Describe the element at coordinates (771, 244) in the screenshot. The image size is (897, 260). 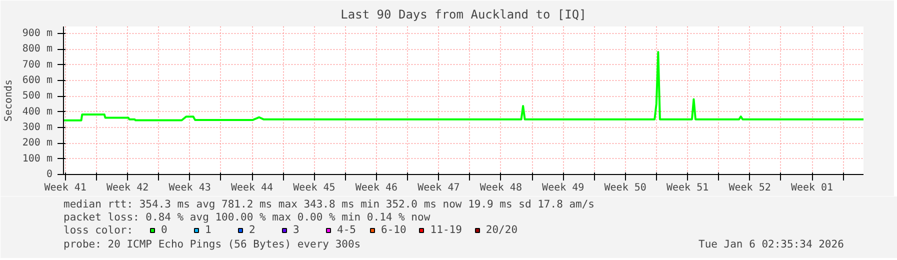
I see `text: Tue Jan 6 02:35:34 2026` at that location.